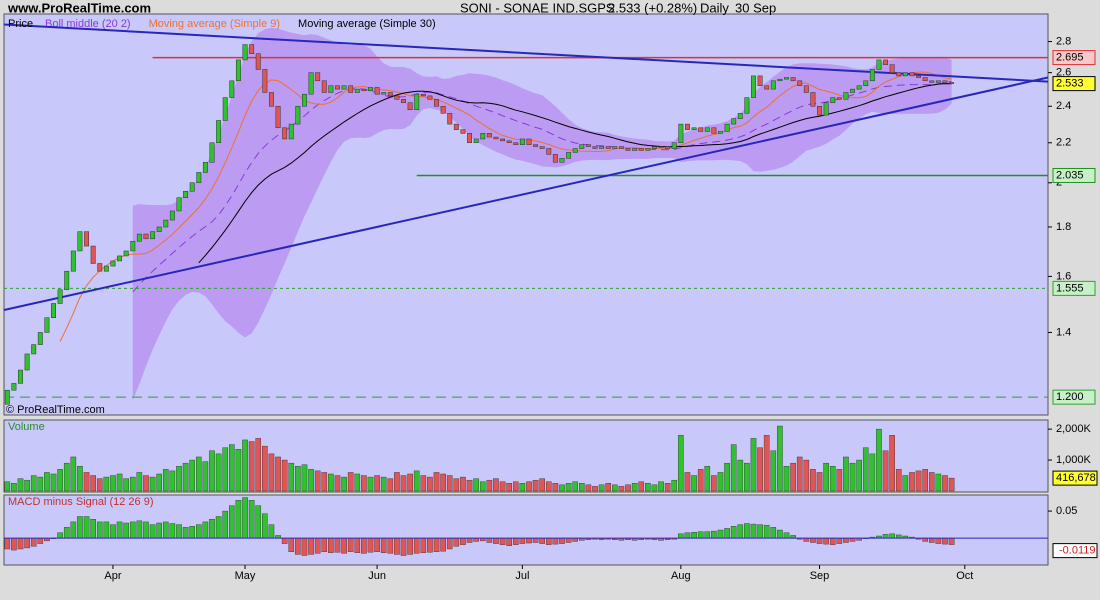 This screenshot has height=600, width=1100. Describe the element at coordinates (88, 24) in the screenshot. I see `legend-entry: Boll middle (20 2)` at that location.